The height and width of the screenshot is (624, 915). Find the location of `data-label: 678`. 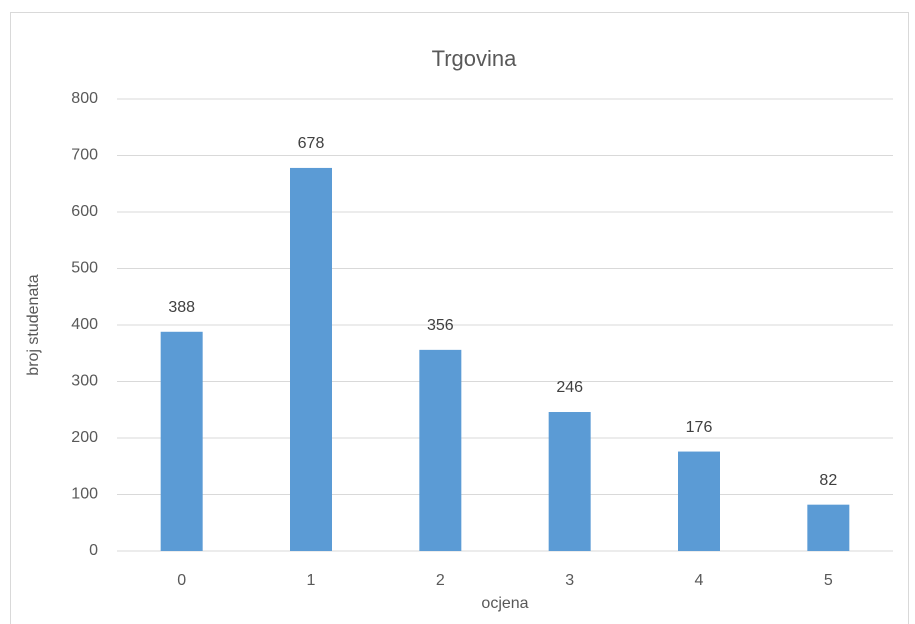

data-label: 678 is located at coordinates (311, 143).